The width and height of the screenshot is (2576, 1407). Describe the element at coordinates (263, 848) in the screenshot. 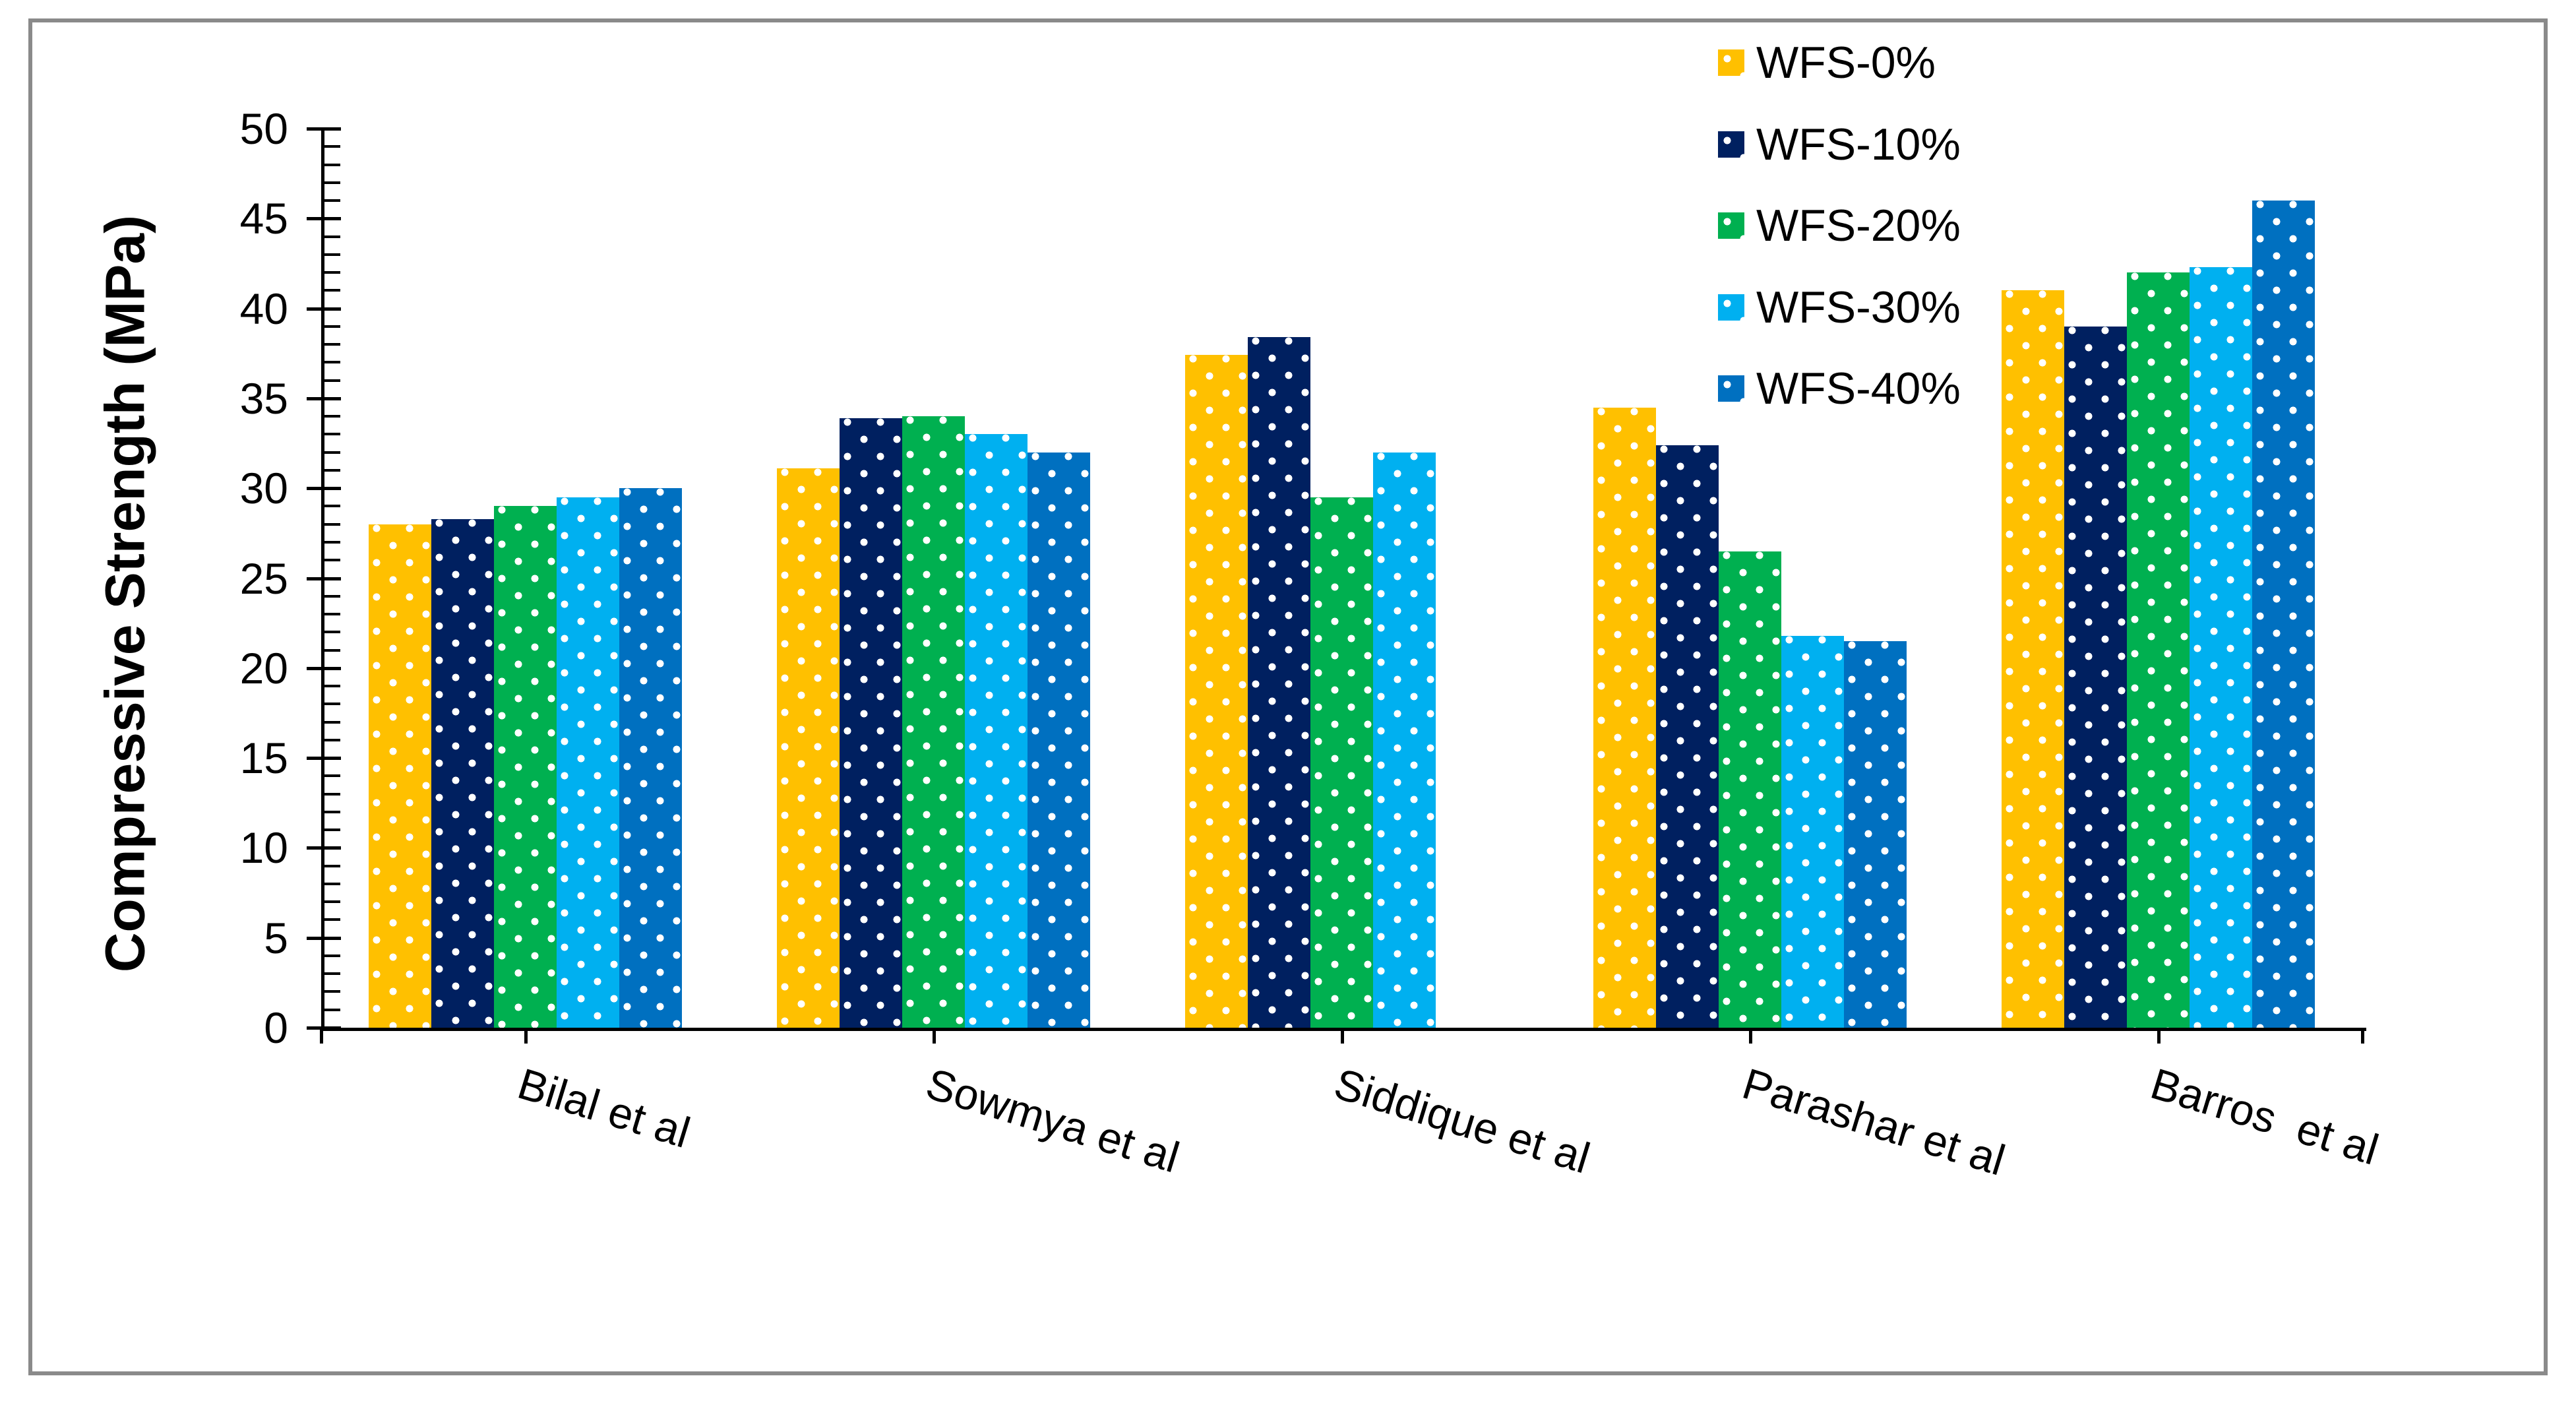

I see `y-tick-label: 10` at that location.